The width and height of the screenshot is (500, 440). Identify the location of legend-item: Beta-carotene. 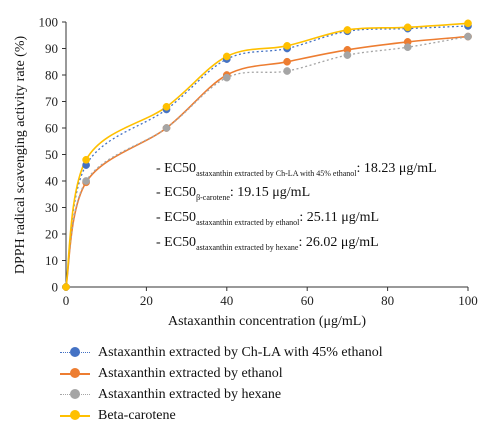
(275, 415).